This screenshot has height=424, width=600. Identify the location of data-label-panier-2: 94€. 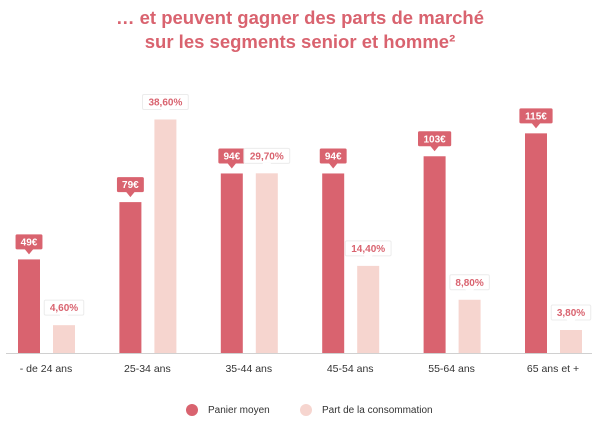
(232, 158).